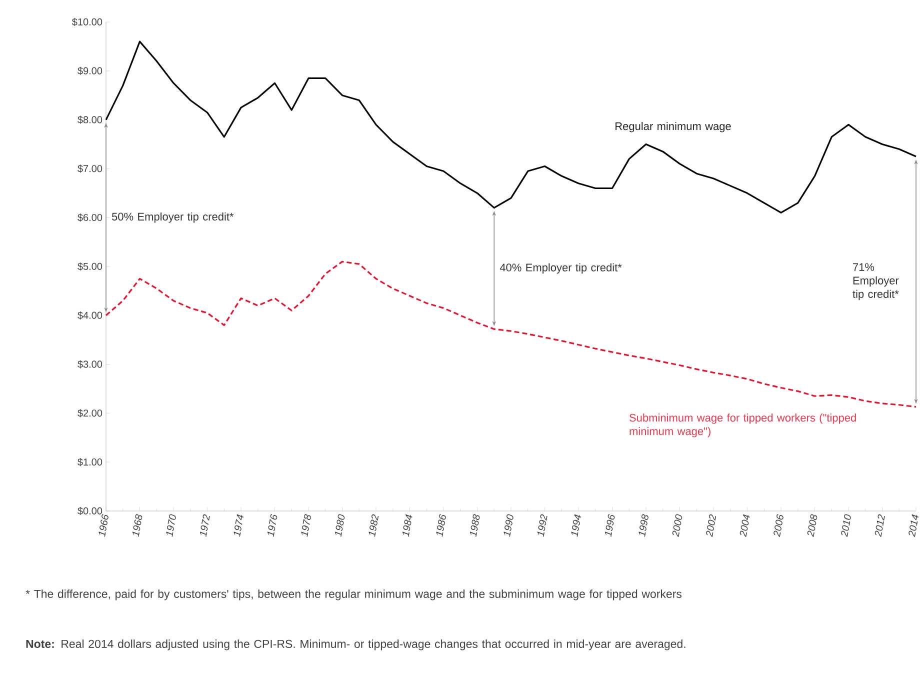 The image size is (920, 681). Describe the element at coordinates (87, 22) in the screenshot. I see `y-tick-label: $10.00` at that location.